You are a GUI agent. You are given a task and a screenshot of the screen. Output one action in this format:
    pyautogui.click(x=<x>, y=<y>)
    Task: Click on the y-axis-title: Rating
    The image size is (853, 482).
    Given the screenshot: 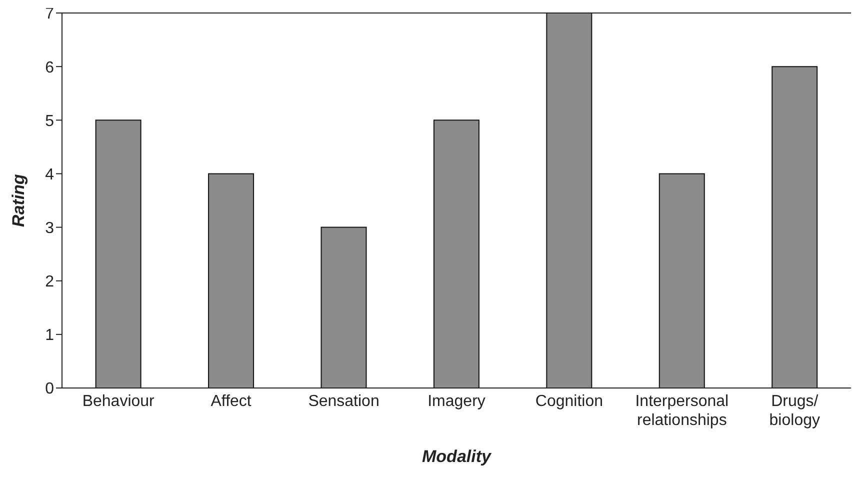 What is the action you would take?
    pyautogui.click(x=18, y=200)
    